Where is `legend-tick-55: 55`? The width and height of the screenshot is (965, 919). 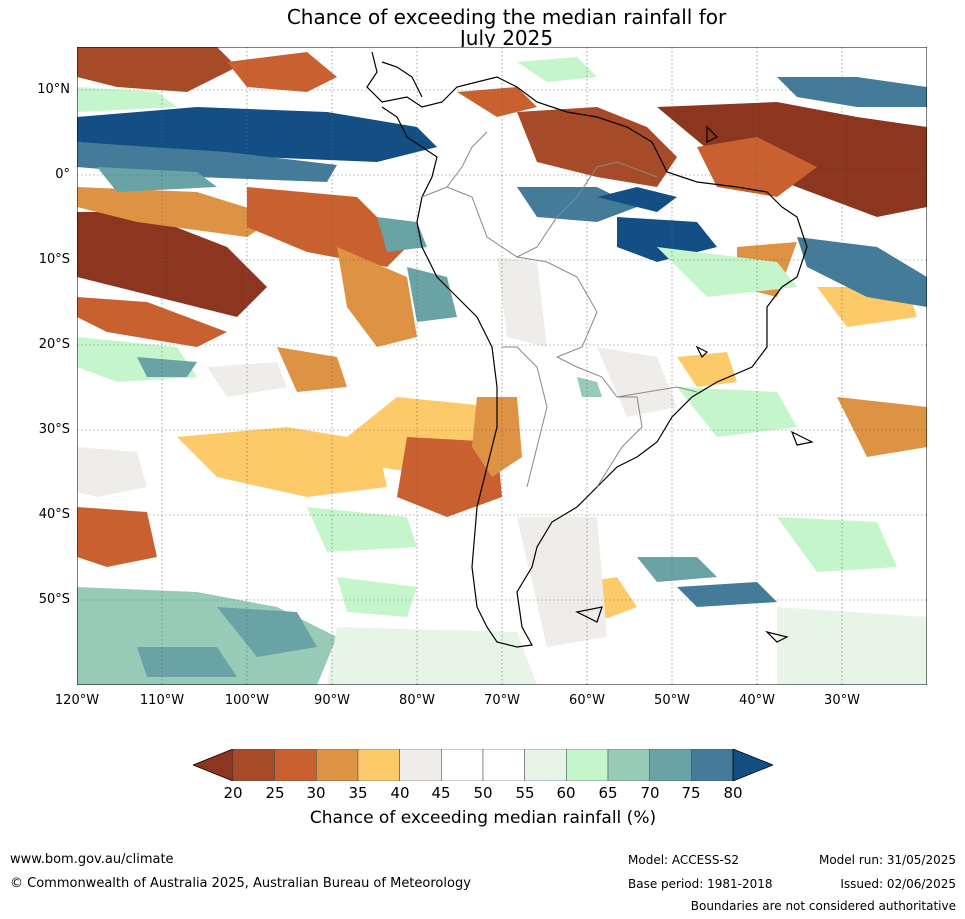
legend-tick-55: 55 is located at coordinates (525, 793).